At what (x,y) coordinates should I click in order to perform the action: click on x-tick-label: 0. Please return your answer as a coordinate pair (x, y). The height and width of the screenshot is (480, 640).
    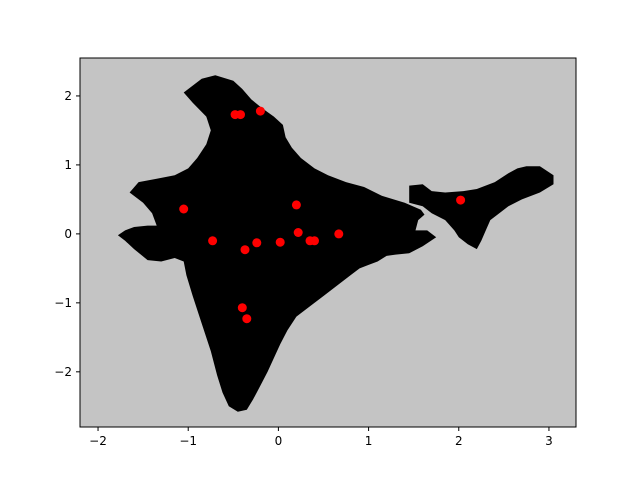
    Looking at the image, I should click on (279, 441).